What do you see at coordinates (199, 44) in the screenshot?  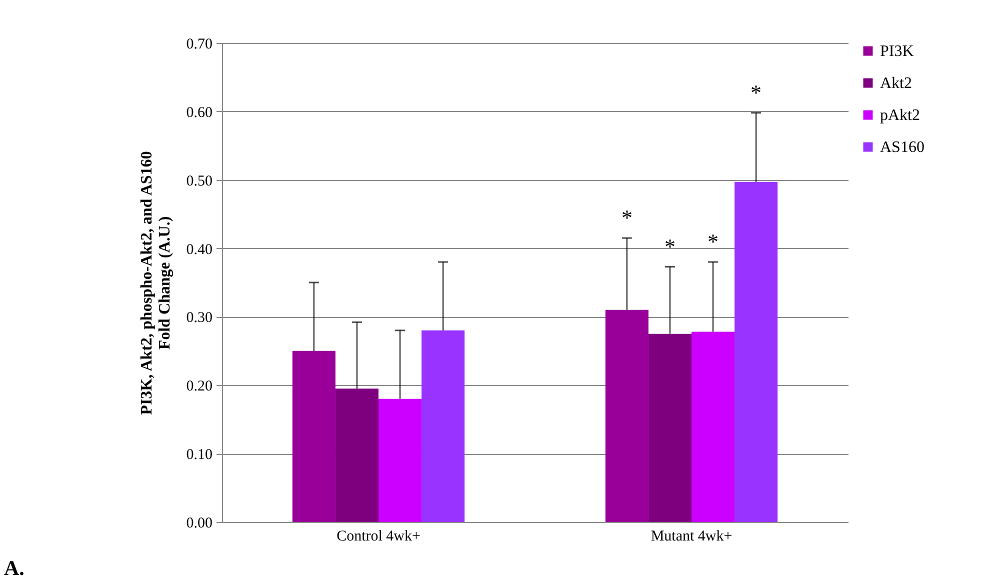 I see `y-tick-label: 0.70` at bounding box center [199, 44].